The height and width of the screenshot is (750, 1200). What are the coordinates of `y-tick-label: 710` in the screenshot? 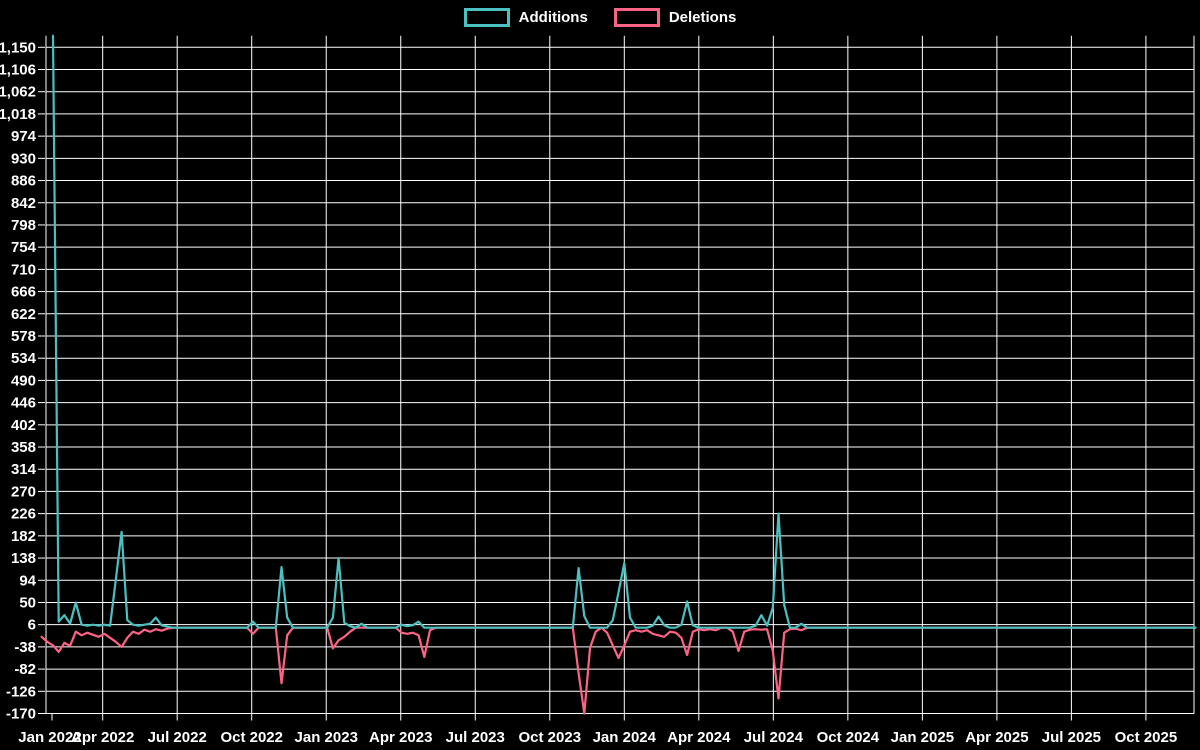 It's located at (23, 269).